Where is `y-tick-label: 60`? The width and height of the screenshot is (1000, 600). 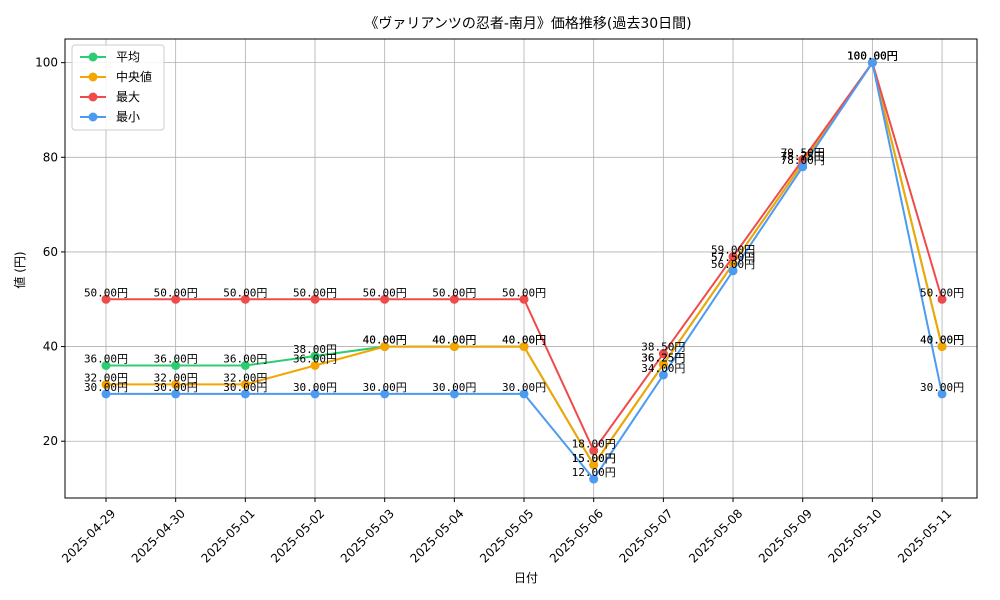 y-tick-label: 60 is located at coordinates (50, 252).